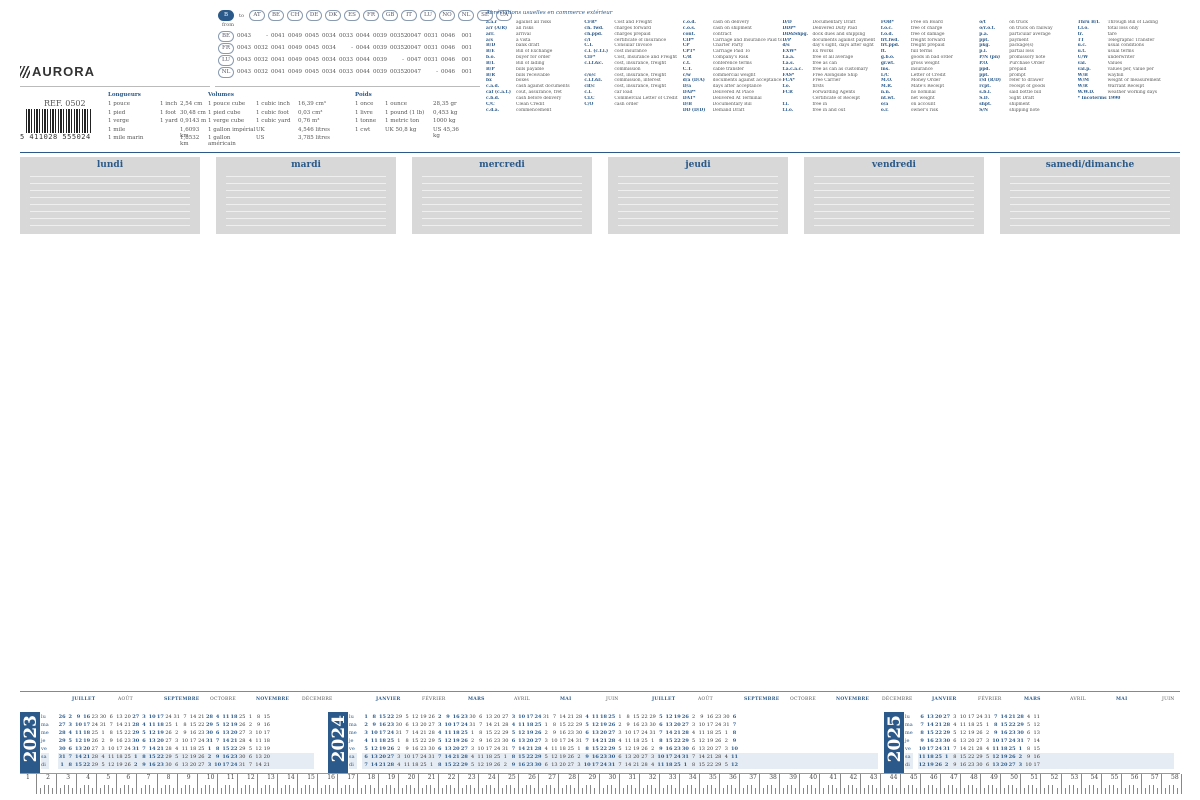 The width and height of the screenshot is (1200, 800). I want to click on calendar-day: 24, so click(570, 741).